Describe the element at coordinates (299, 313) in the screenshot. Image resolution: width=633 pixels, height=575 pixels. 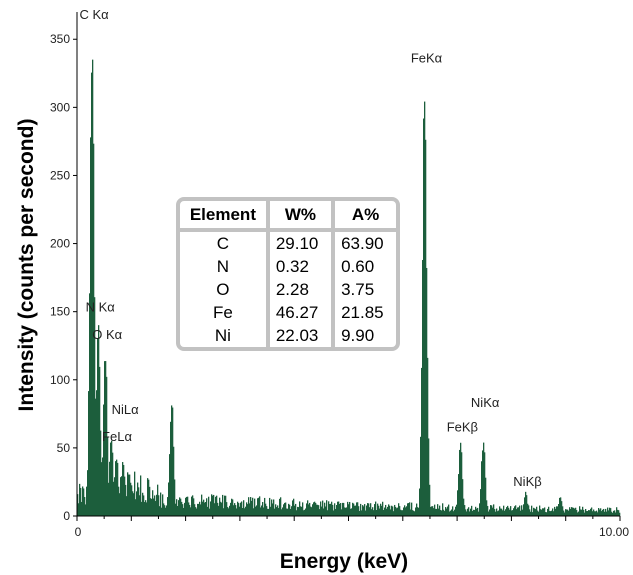
I see `weight-percent-cell: 46.27` at that location.